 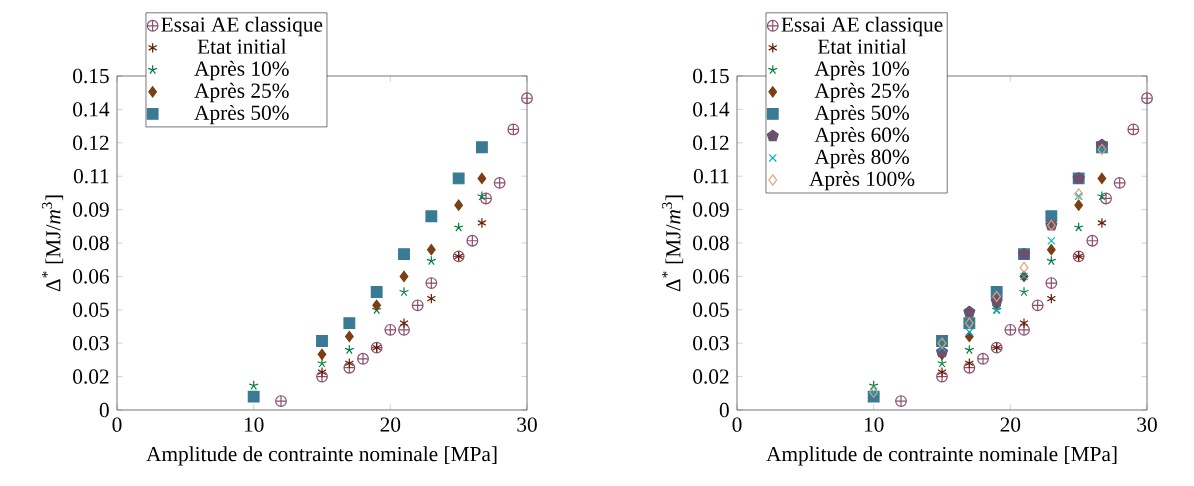 I want to click on legend-label: Après 60%, so click(x=861, y=136).